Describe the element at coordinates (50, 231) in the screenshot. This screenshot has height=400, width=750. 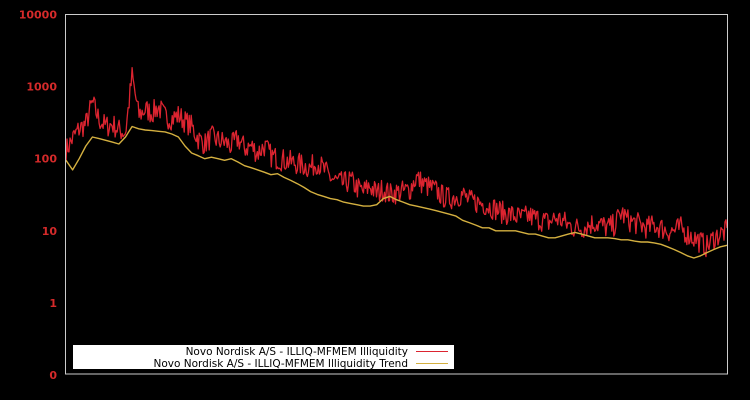
I see `y-tick-label: 10` at that location.